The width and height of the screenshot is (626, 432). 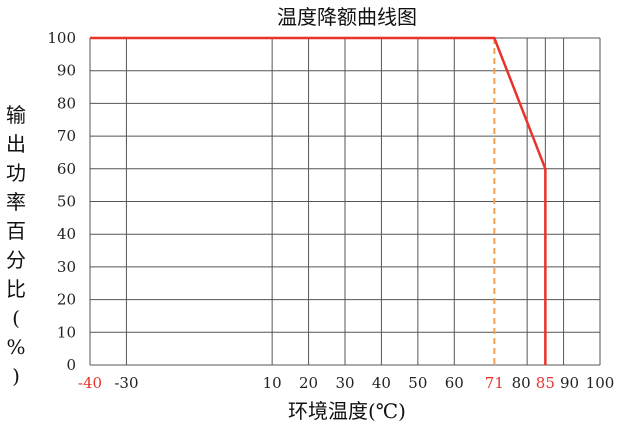 What do you see at coordinates (347, 411) in the screenshot?
I see `x-axis-label: 环境温度(℃)` at bounding box center [347, 411].